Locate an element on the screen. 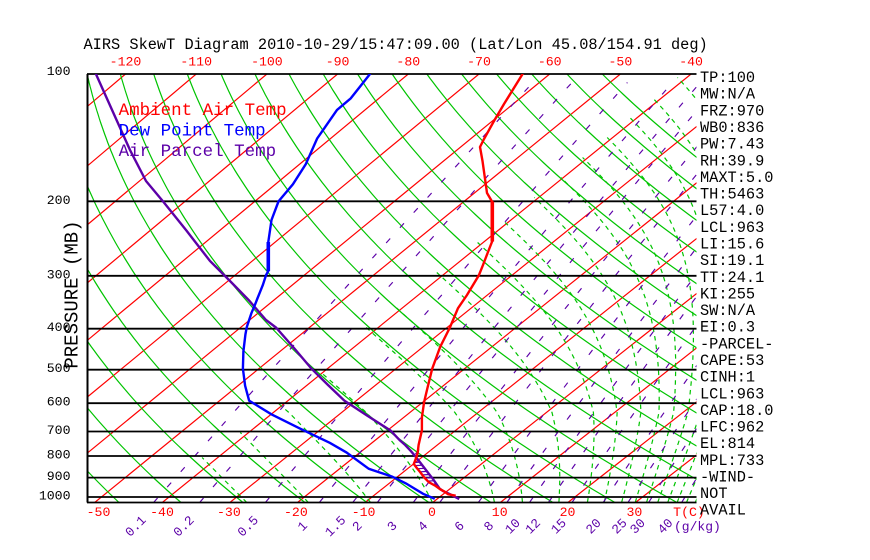  svg-text: (g/kg) is located at coordinates (697, 527).